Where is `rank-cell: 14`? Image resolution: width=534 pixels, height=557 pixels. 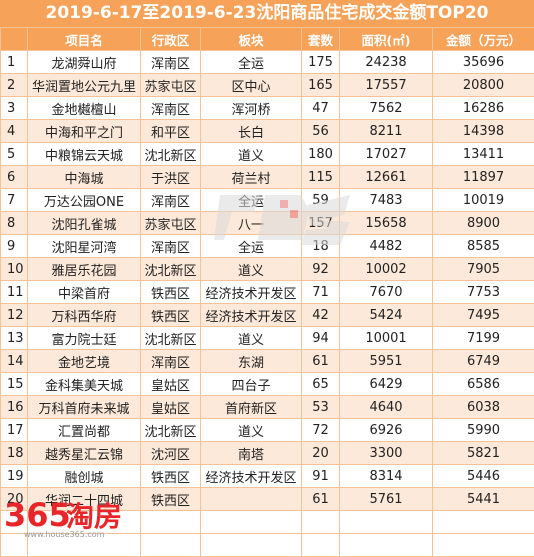
rank-cell: 14 is located at coordinates (14, 361).